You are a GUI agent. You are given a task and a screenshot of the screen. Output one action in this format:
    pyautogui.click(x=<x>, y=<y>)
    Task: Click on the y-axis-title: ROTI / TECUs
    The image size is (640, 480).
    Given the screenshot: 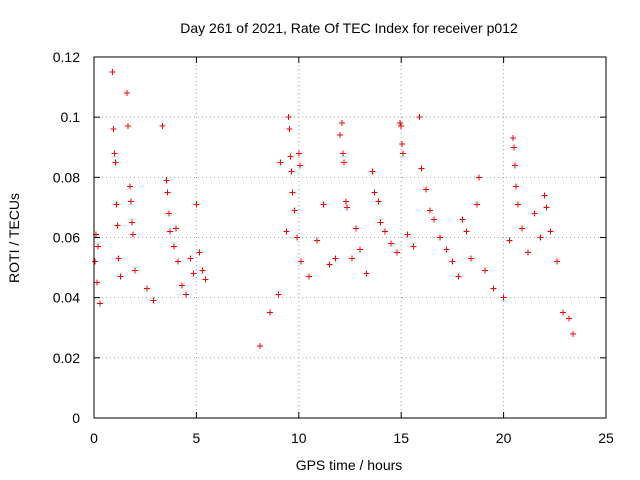 What is the action you would take?
    pyautogui.click(x=14, y=238)
    